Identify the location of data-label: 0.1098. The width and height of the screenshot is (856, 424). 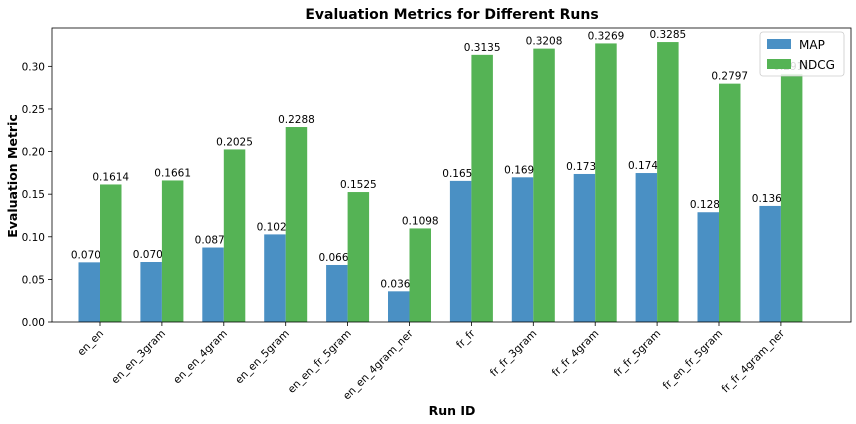
(420, 221).